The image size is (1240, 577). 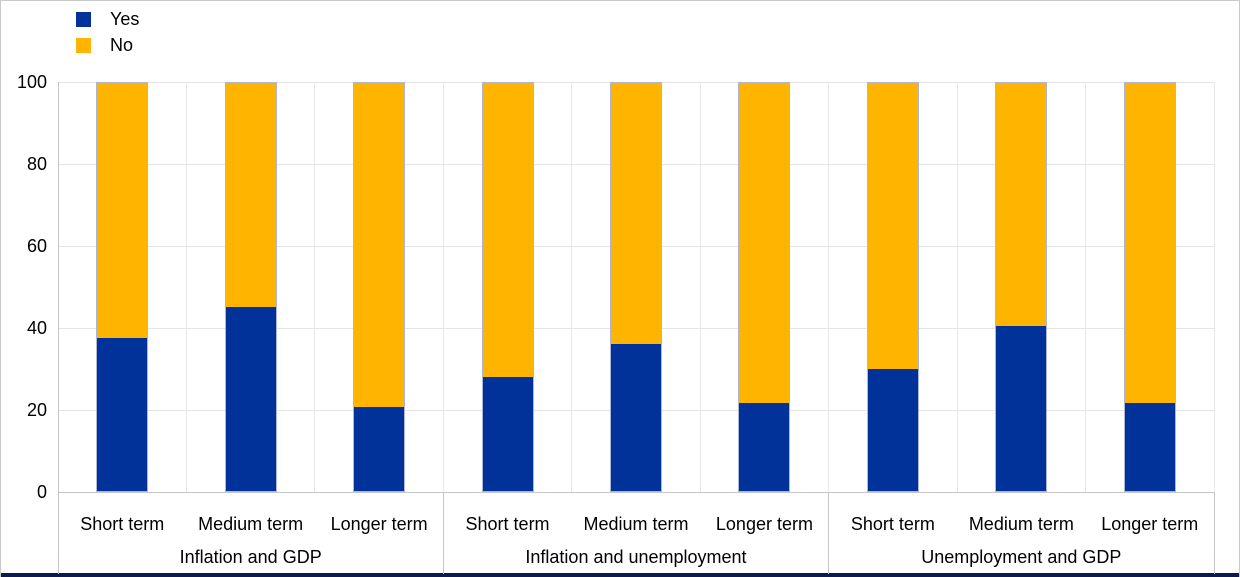 What do you see at coordinates (58, 287) in the screenshot?
I see `y-axis-line` at bounding box center [58, 287].